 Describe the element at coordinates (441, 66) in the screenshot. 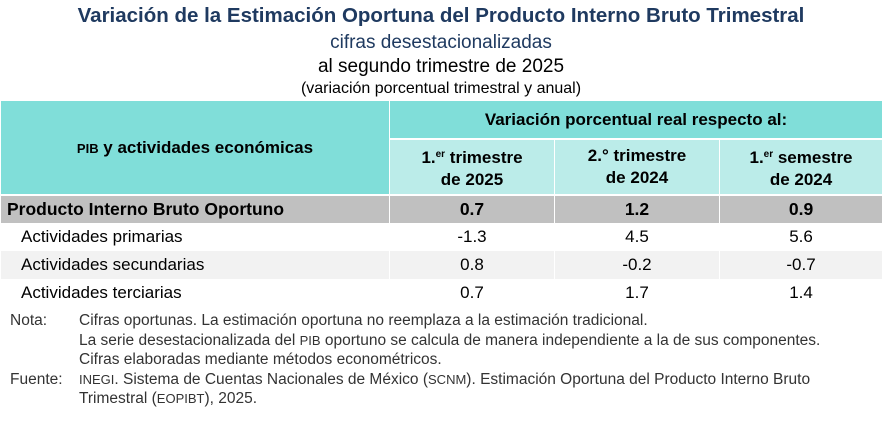

I see `subtitle-period: al segundo trimestre de 2025` at that location.